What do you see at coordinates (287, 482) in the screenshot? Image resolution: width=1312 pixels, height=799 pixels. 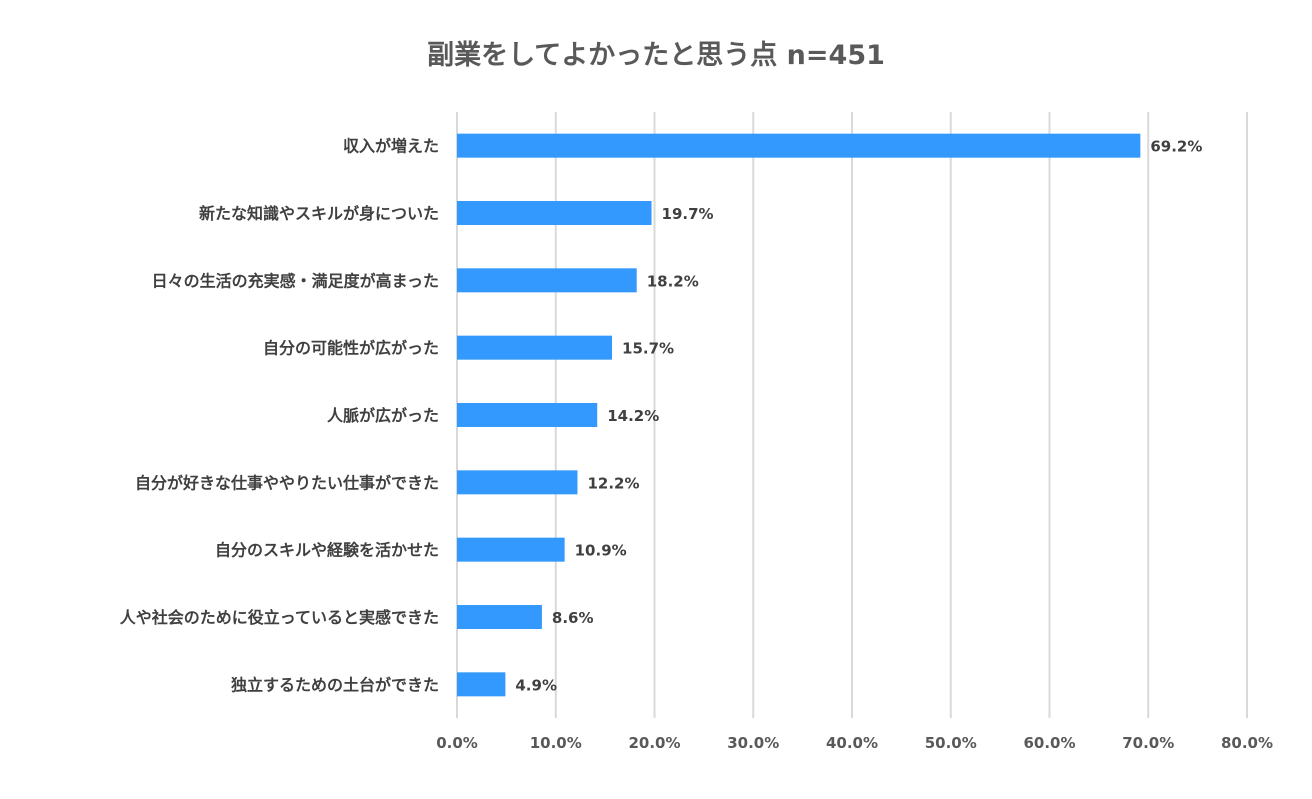 I see `category-label: 自分が好きな仕事ややりたい仕事ができた` at bounding box center [287, 482].